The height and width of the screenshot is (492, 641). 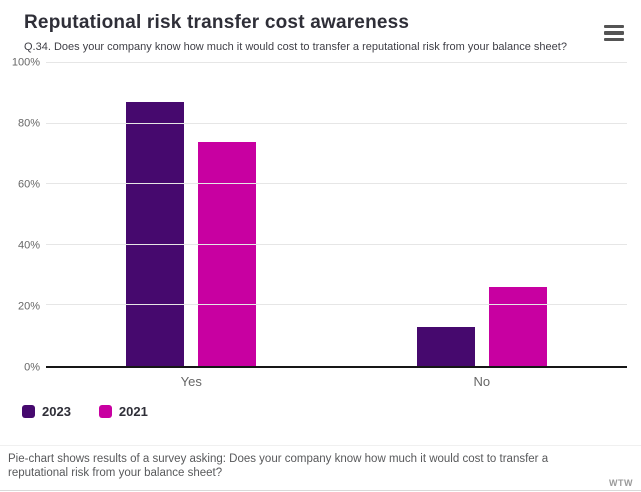 I want to click on x-axis-labels: Yes No, so click(x=336, y=381).